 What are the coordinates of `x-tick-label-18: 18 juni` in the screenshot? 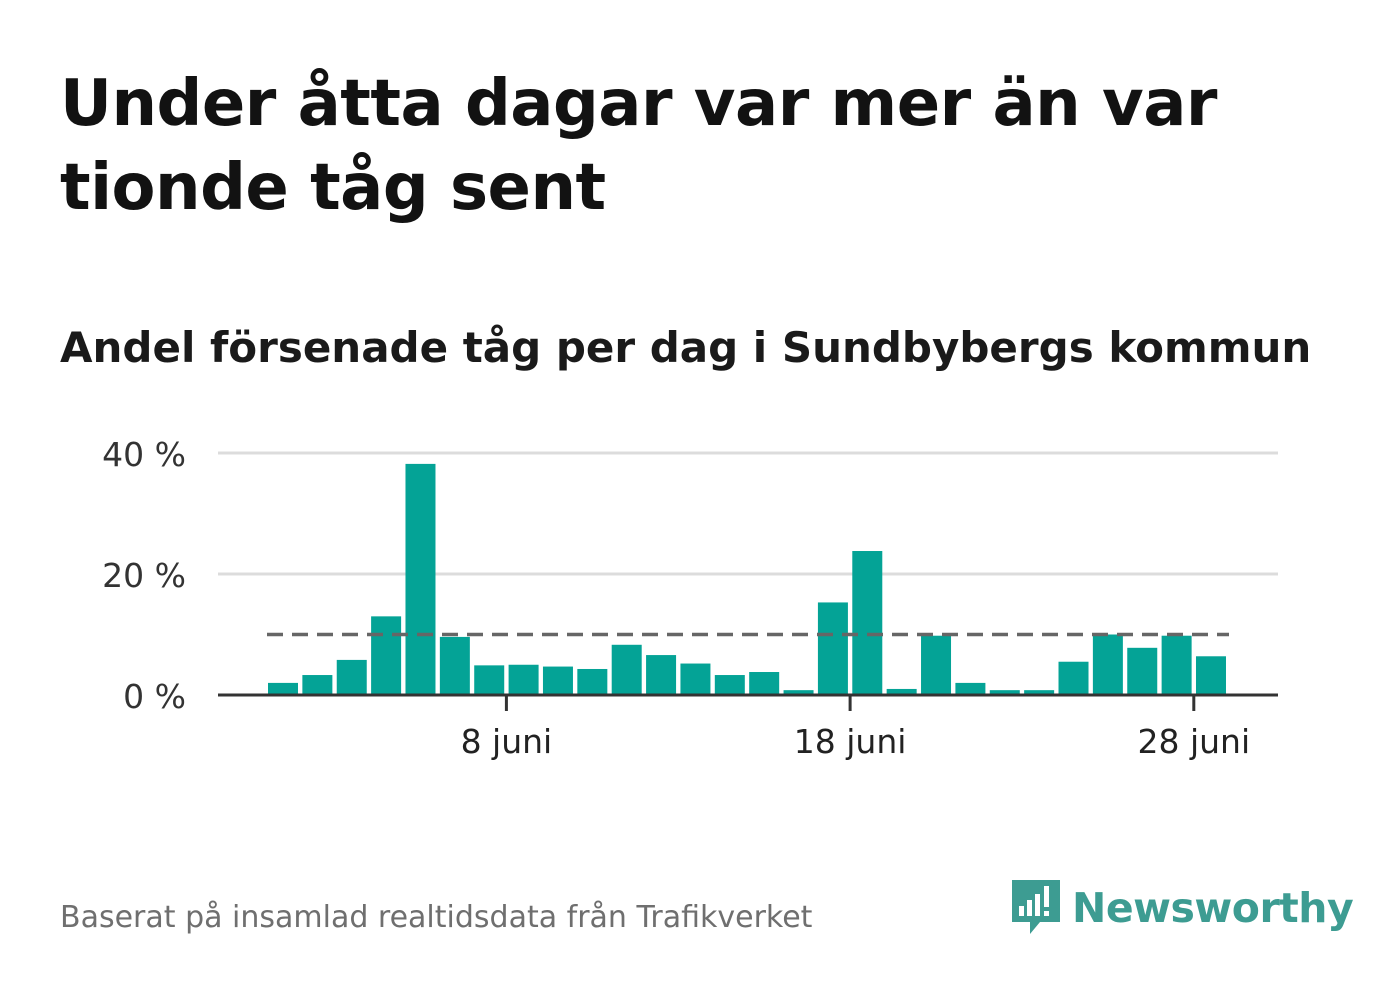 It's located at (850, 741).